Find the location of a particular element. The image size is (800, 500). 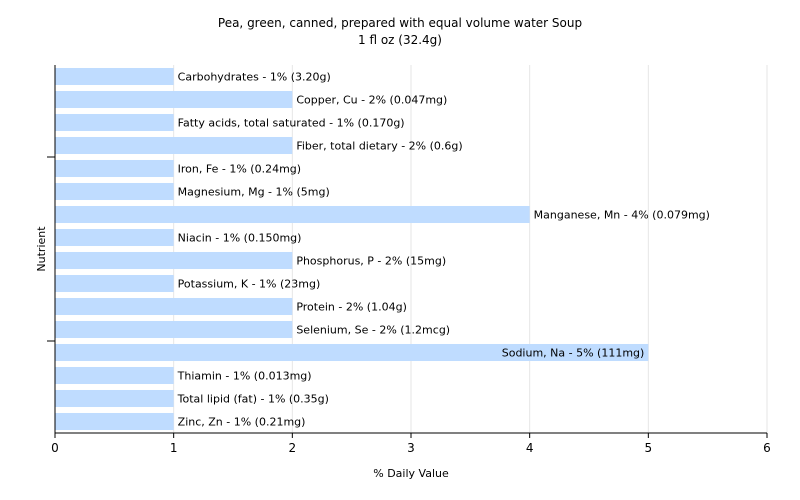

x-axis-label: % Daily Value is located at coordinates (411, 473).